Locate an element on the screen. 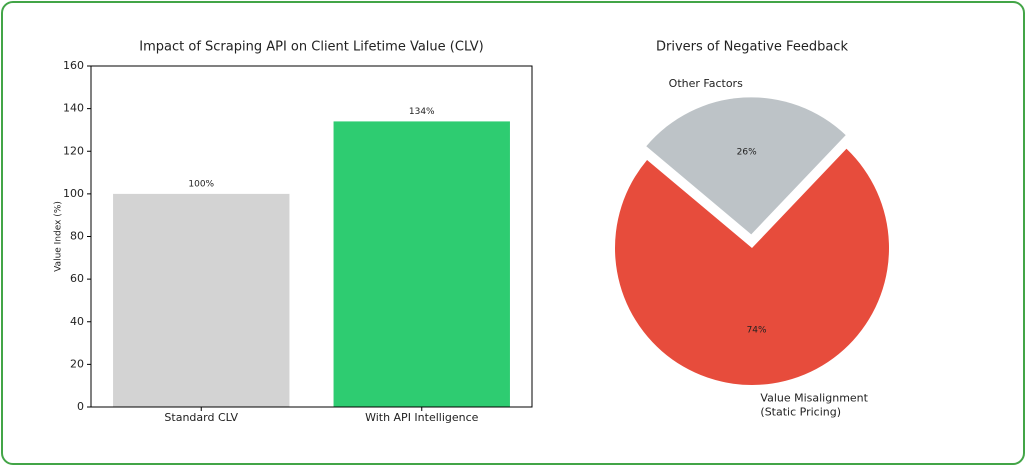  chart-title: Drivers of Negative Feedback is located at coordinates (752, 47).